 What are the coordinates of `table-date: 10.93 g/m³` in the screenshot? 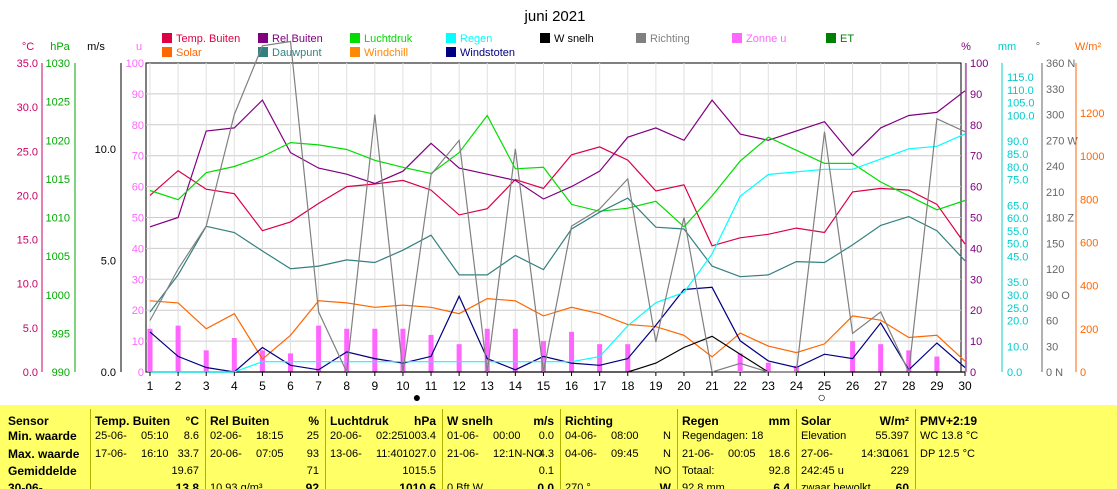 It's located at (236, 485).